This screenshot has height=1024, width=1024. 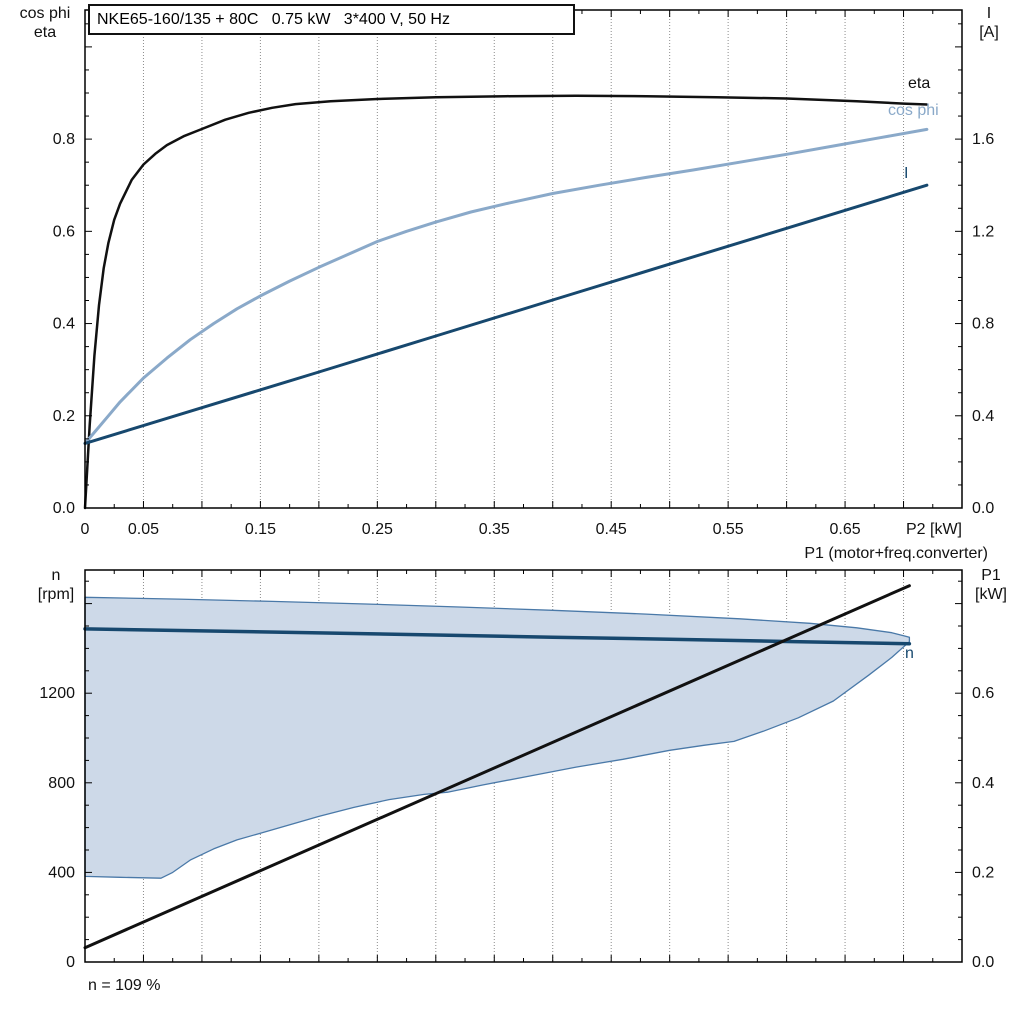 What do you see at coordinates (989, 32) in the screenshot?
I see `axis-label-ampere-unit: [A]` at bounding box center [989, 32].